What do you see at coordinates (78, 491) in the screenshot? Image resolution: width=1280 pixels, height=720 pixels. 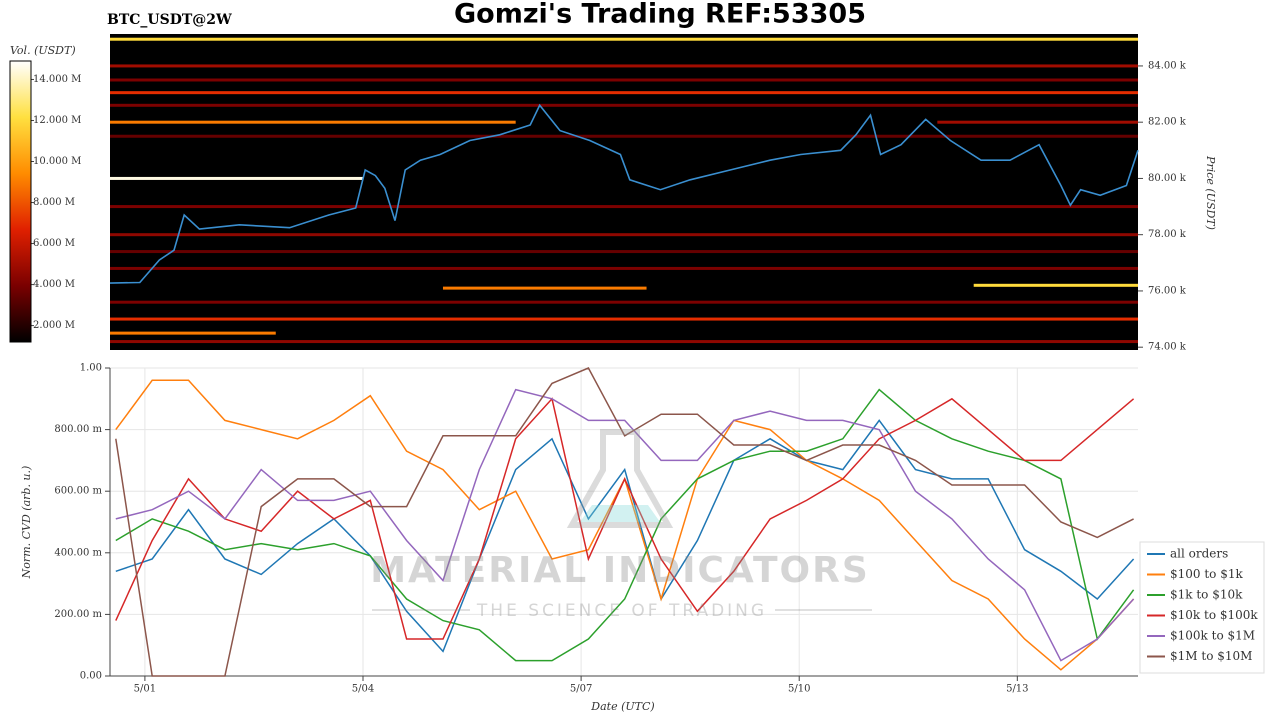 I see `y-tick-label: 600.00 m` at bounding box center [78, 491].